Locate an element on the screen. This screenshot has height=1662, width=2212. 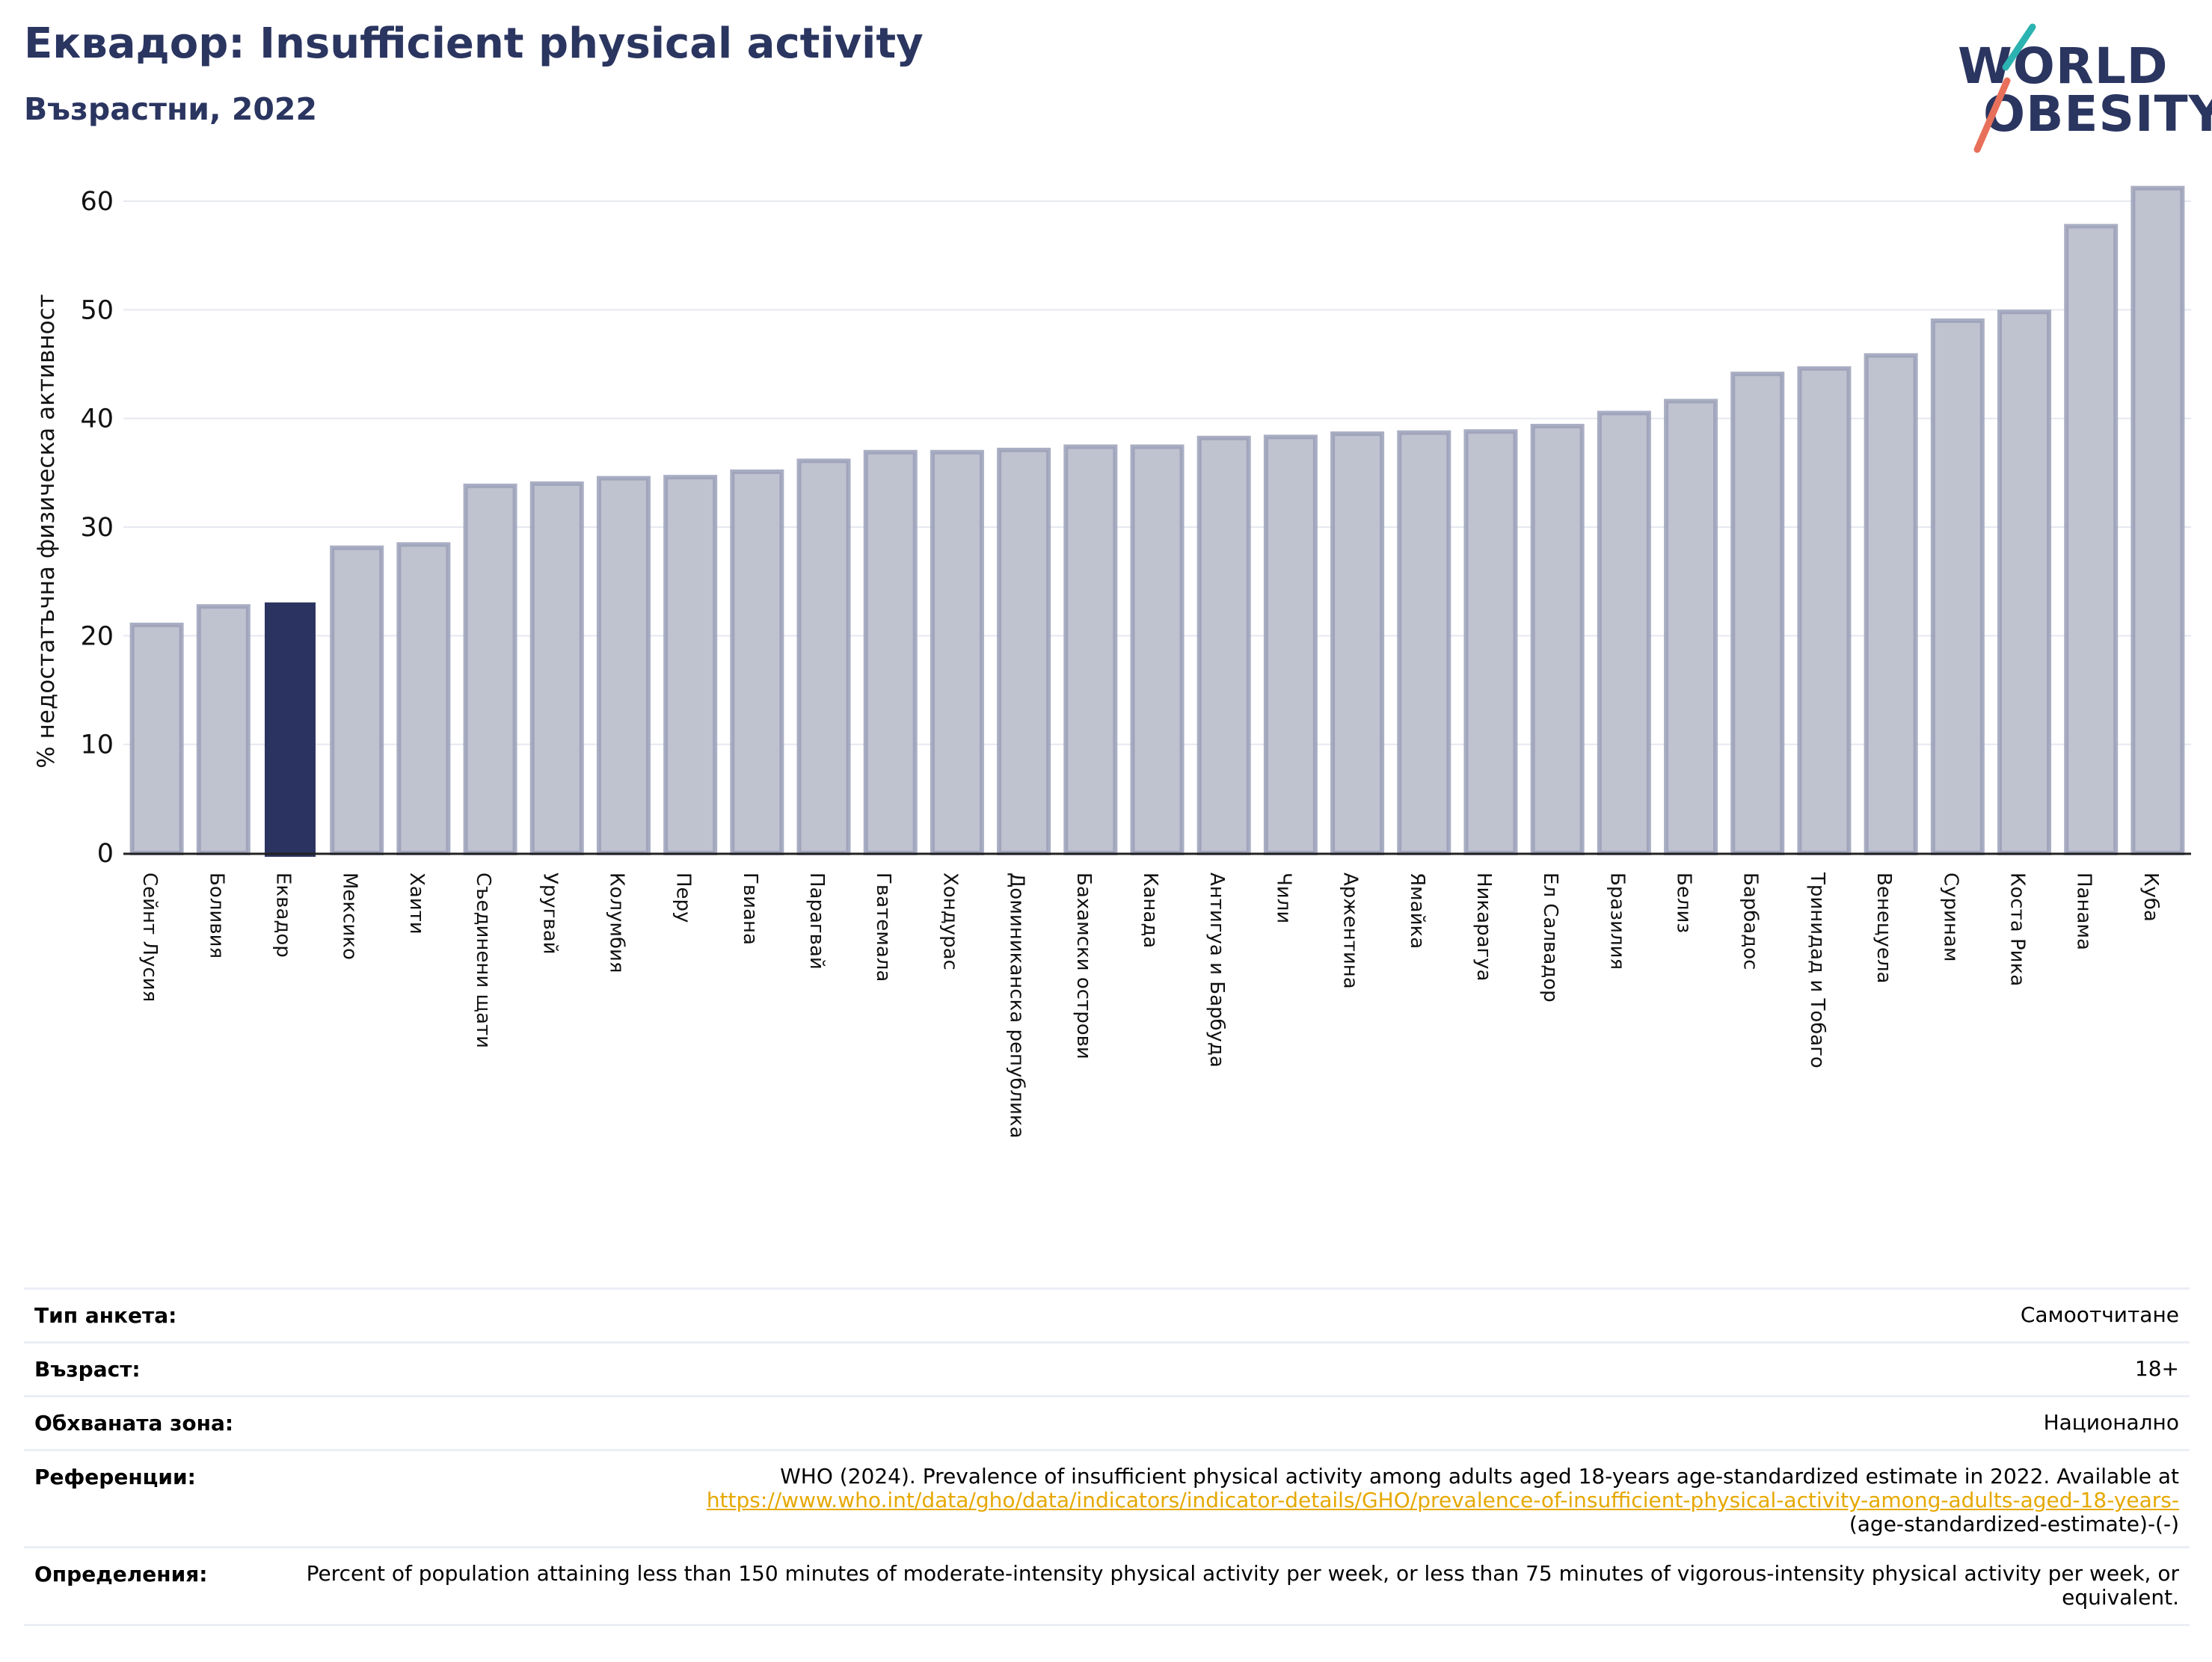
category-label: Никарагуа is located at coordinates (1483, 927).